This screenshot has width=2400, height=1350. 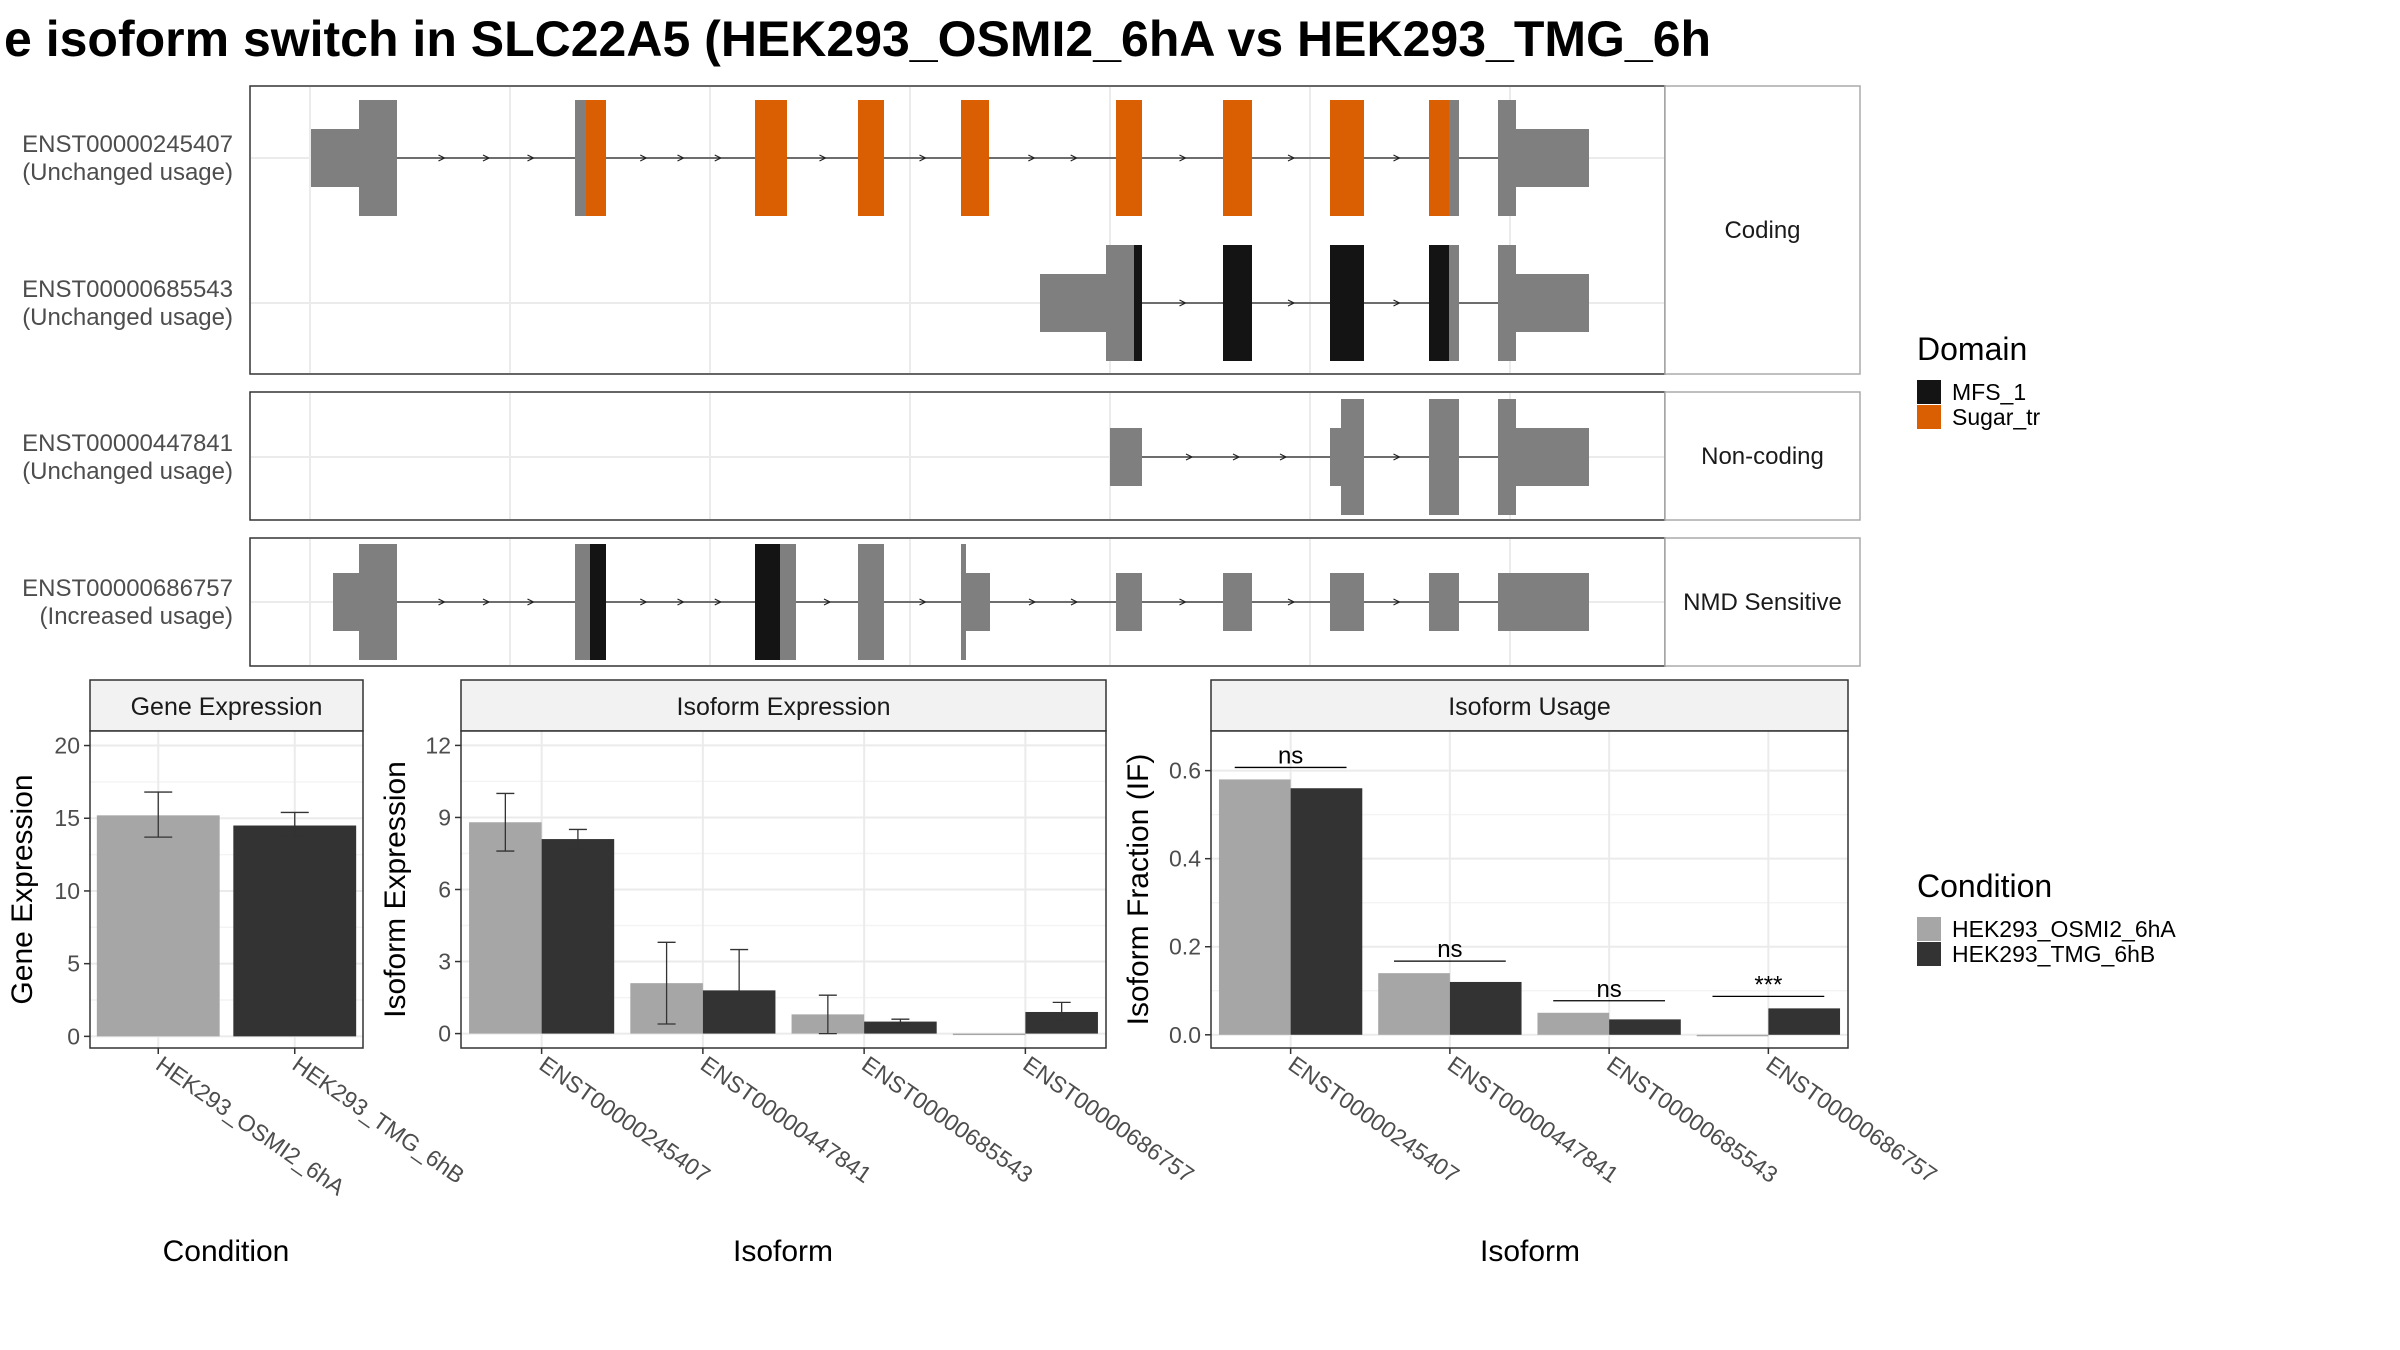 I want to click on facet-title: Gene Expression, so click(x=227, y=707).